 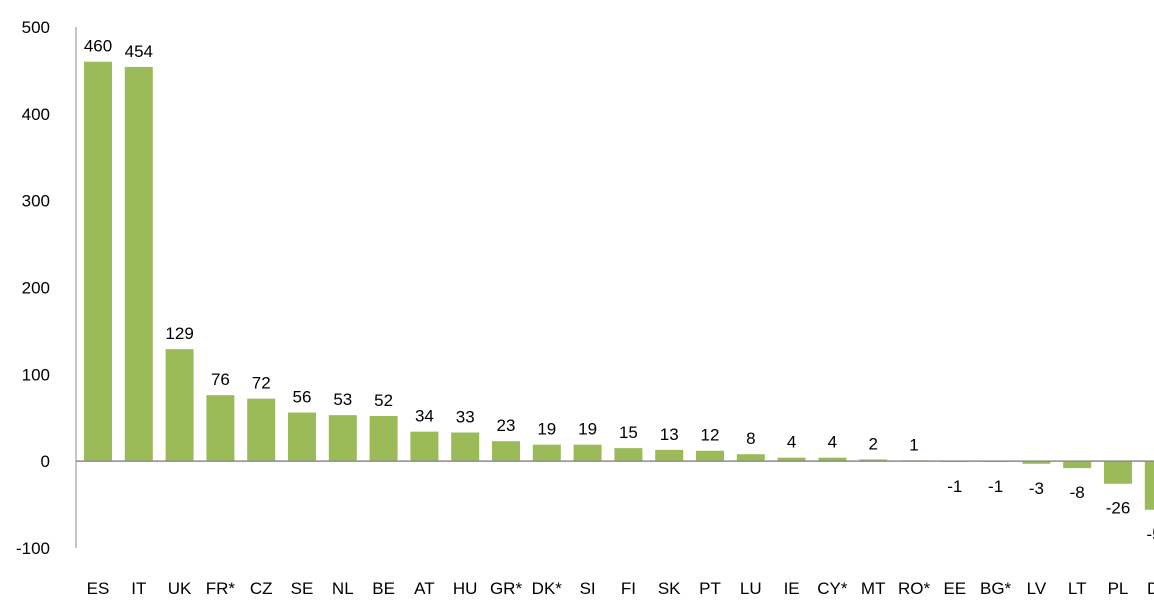 I want to click on data-label: 8, so click(x=750, y=438).